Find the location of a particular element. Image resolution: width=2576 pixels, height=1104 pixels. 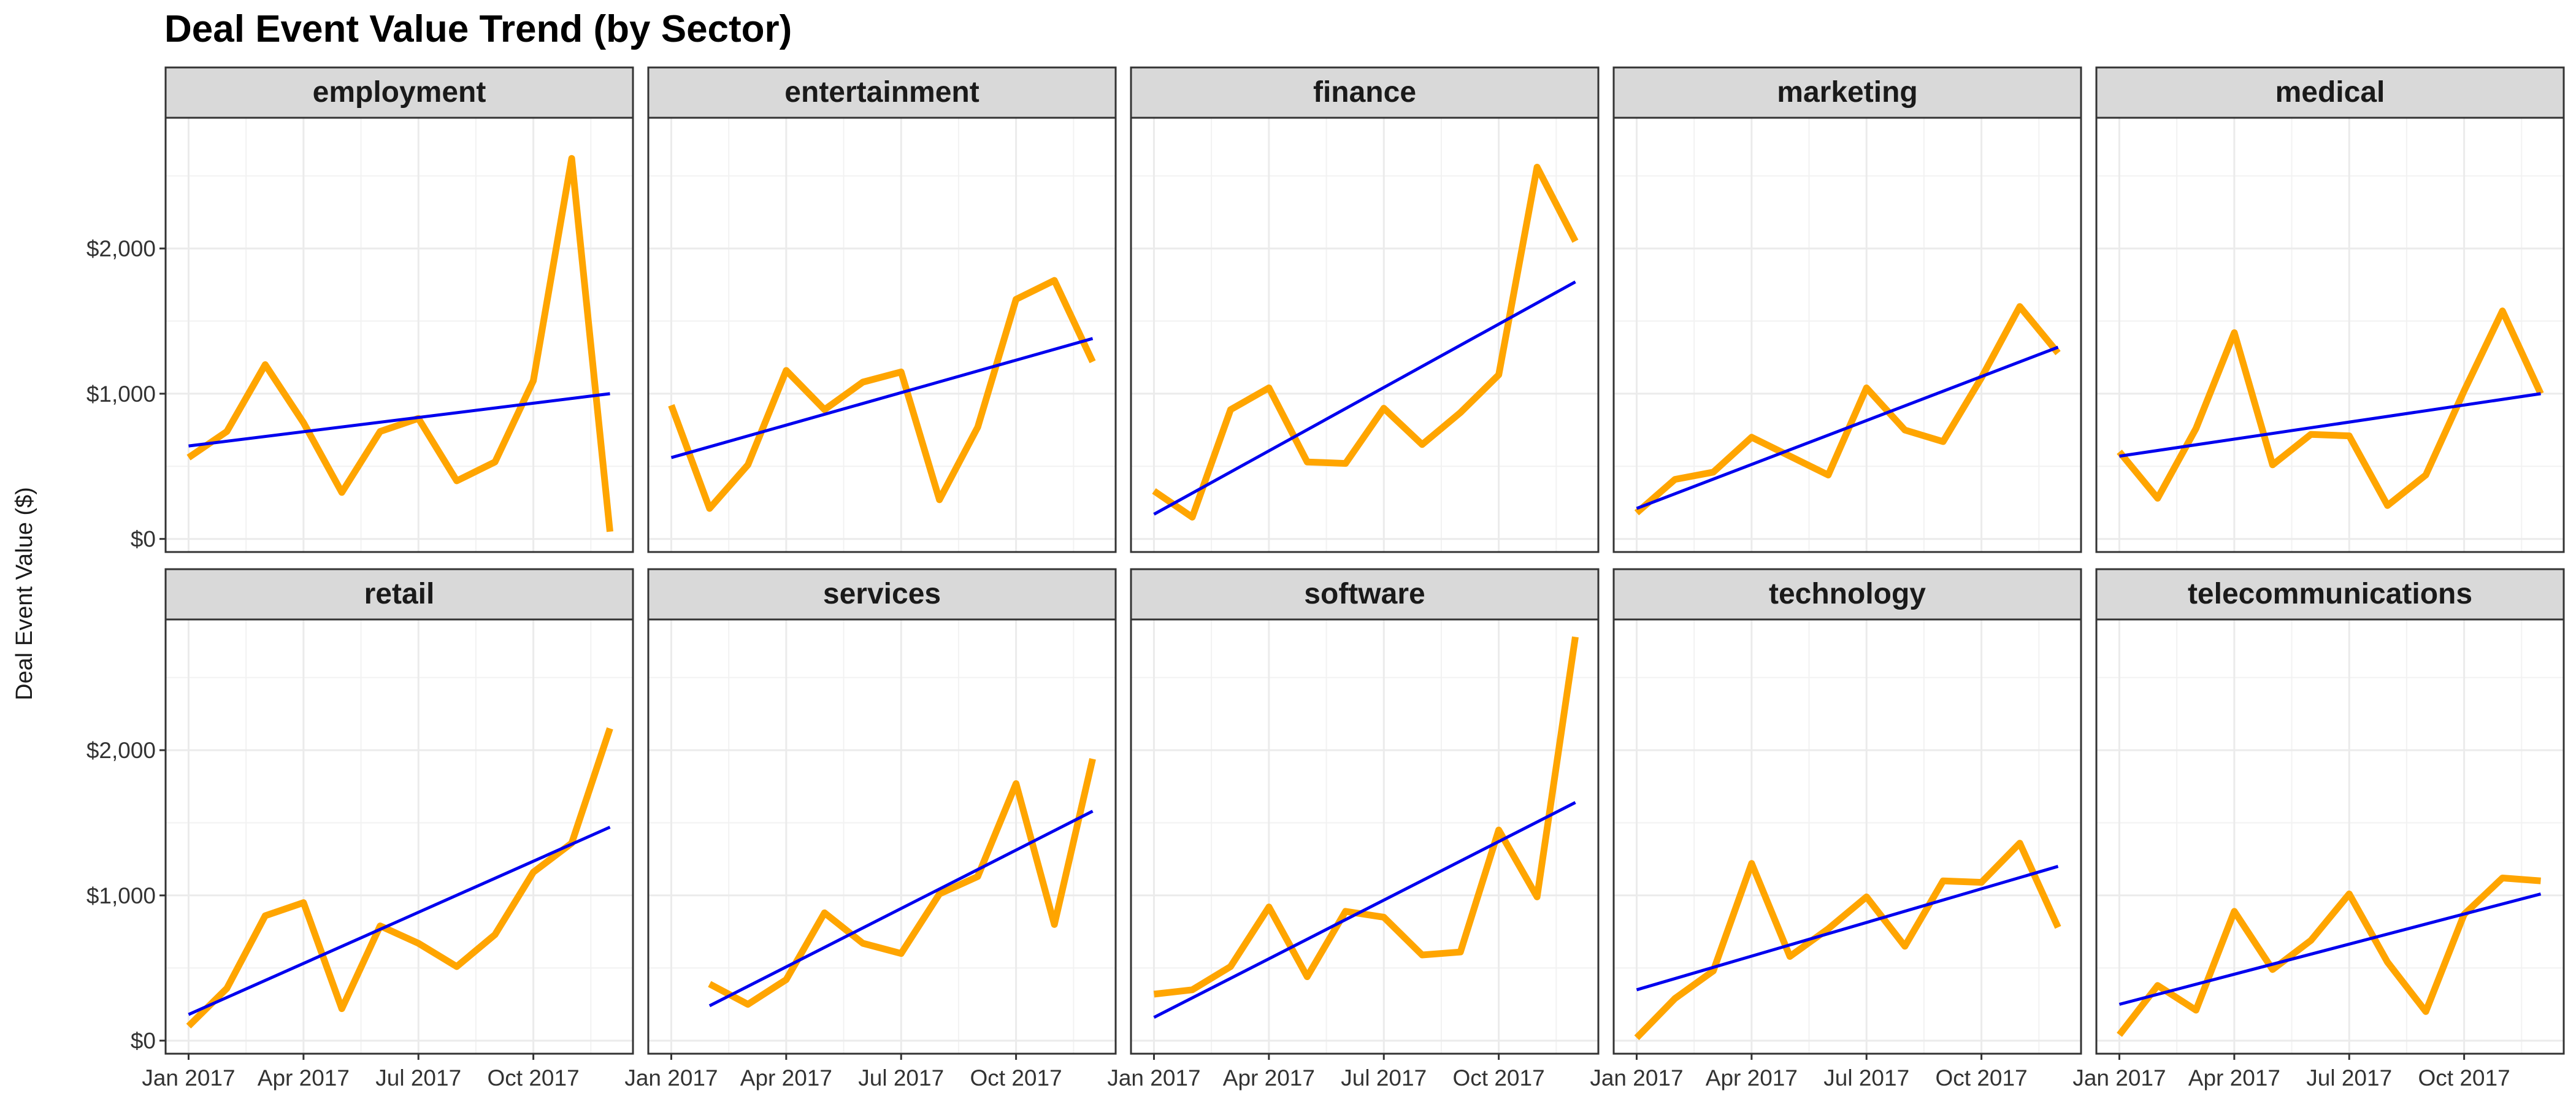

facet-label: services is located at coordinates (882, 594).